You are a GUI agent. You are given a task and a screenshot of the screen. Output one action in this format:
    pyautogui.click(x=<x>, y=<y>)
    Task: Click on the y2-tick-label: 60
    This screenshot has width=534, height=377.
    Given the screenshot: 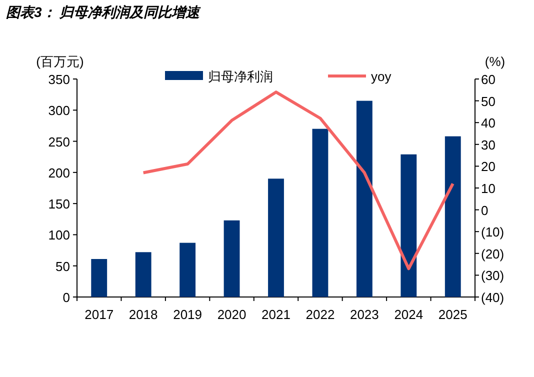 What is the action you would take?
    pyautogui.click(x=488, y=79)
    